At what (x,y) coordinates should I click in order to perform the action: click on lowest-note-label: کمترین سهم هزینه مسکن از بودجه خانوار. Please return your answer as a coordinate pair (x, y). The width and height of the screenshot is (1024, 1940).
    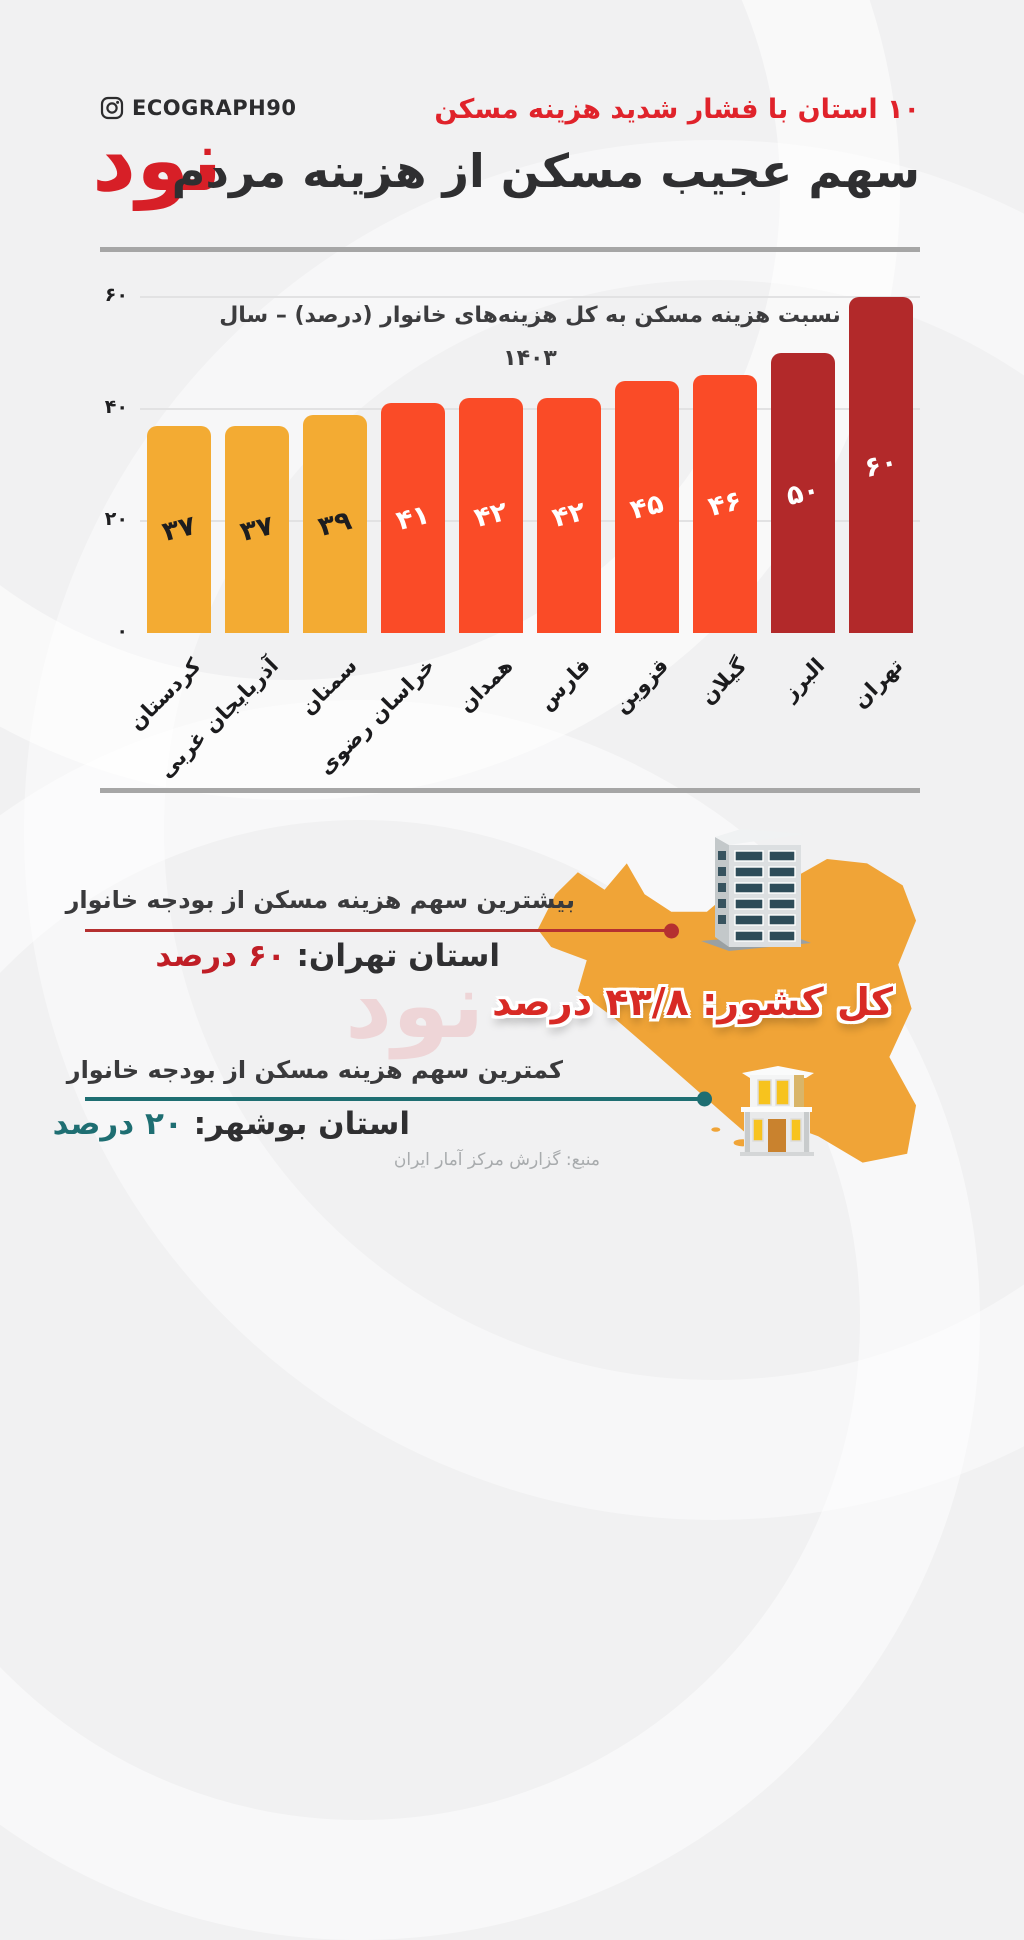
    Looking at the image, I should click on (314, 1070).